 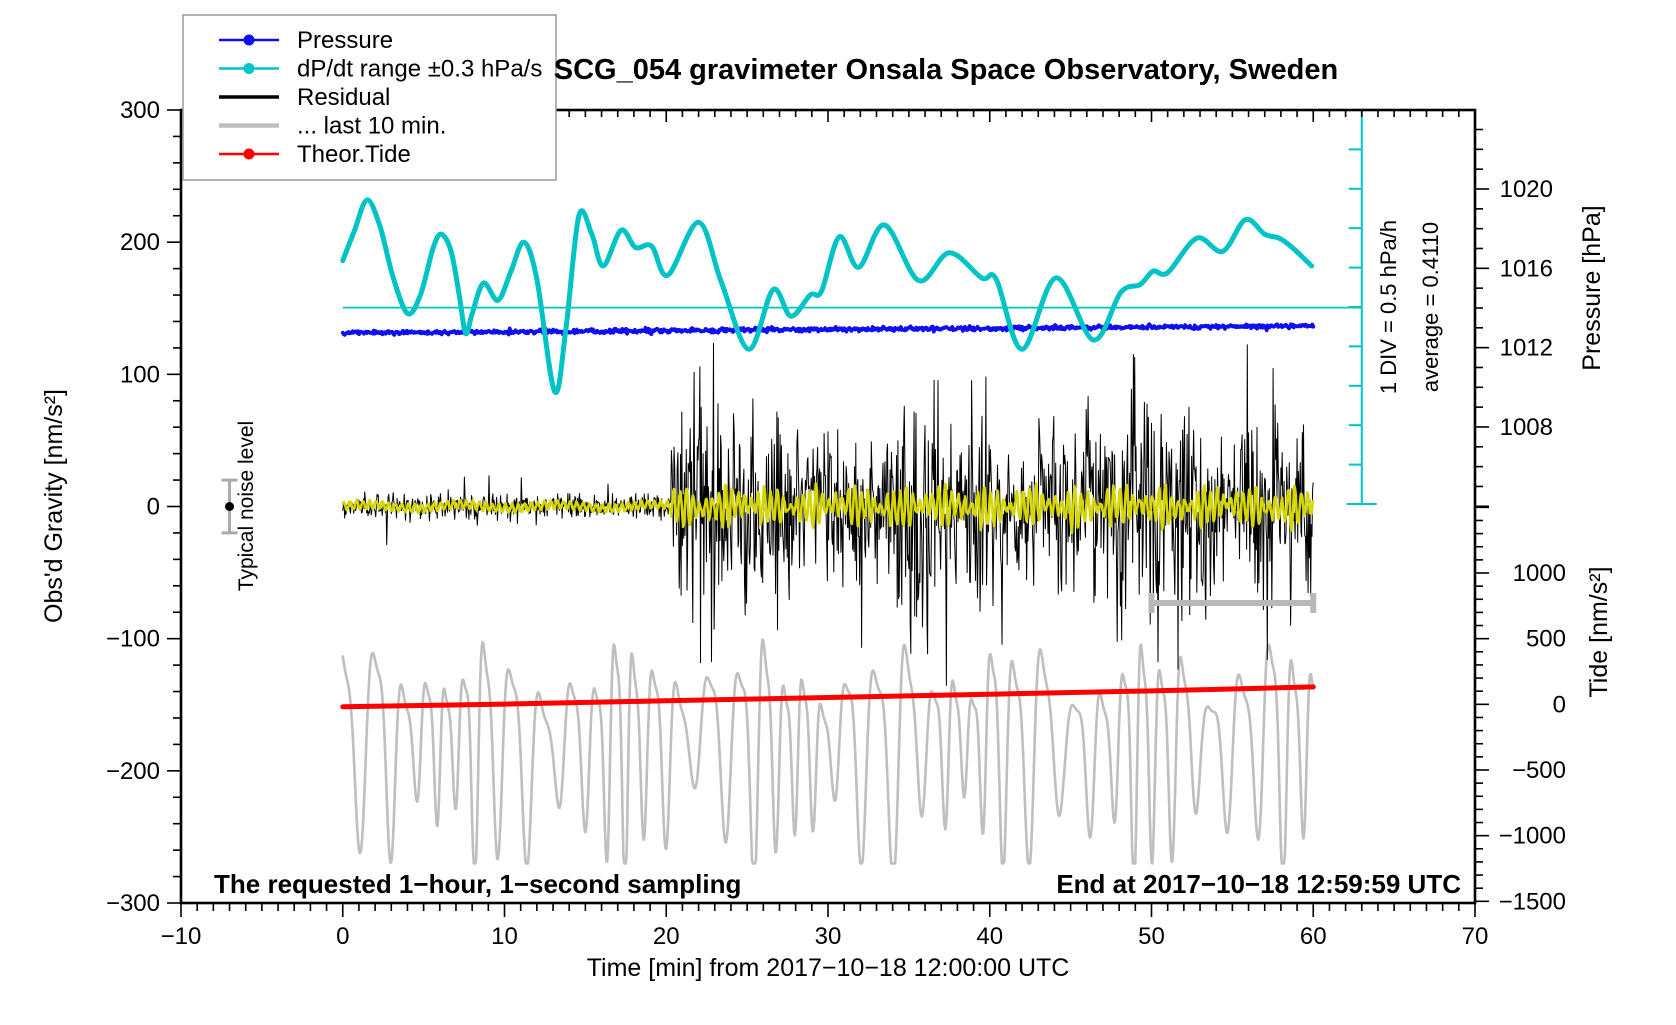 I want to click on tide-tick-label: 1000, so click(x=1539, y=573).